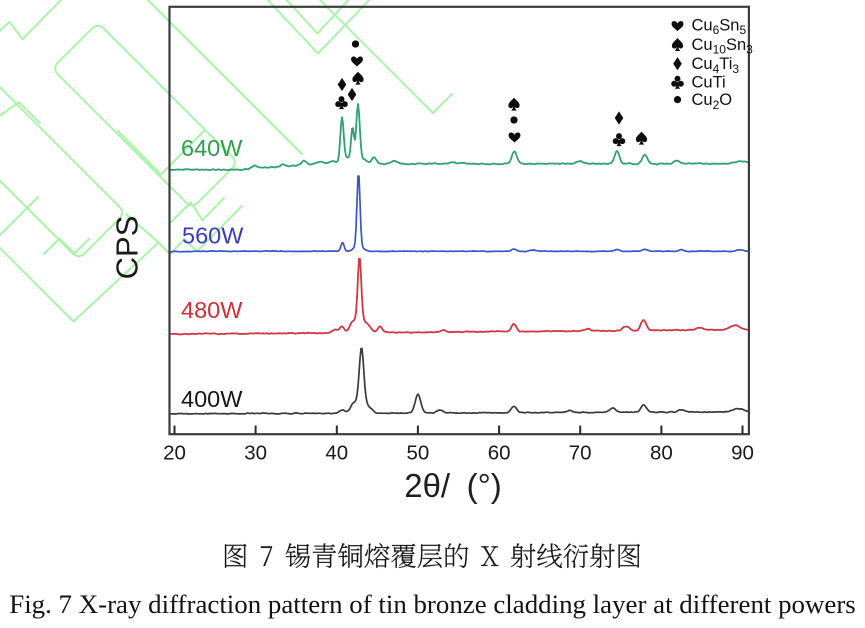 The width and height of the screenshot is (865, 628). Describe the element at coordinates (453, 485) in the screenshot. I see `svg-text: 2θ/ (°)` at that location.